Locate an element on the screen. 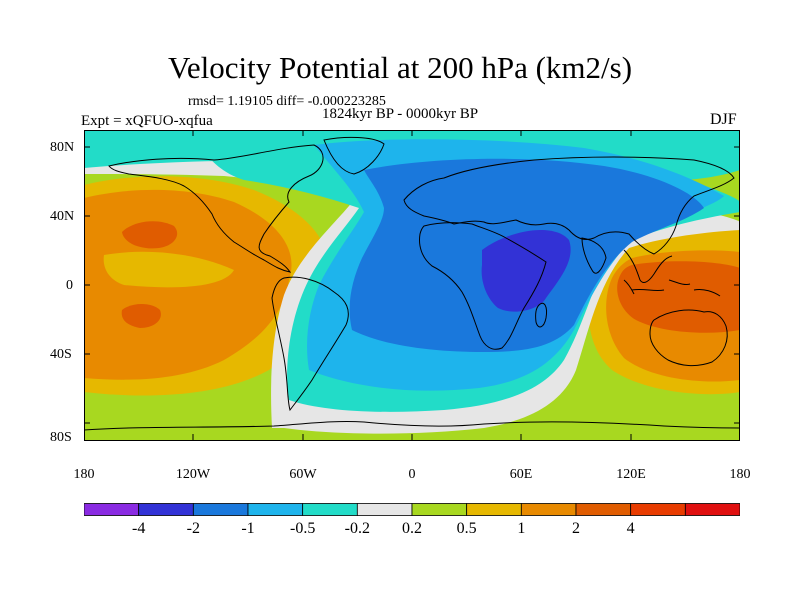 Image resolution: width=800 pixels, height=600 pixels. x-label-0: 0 is located at coordinates (412, 474).